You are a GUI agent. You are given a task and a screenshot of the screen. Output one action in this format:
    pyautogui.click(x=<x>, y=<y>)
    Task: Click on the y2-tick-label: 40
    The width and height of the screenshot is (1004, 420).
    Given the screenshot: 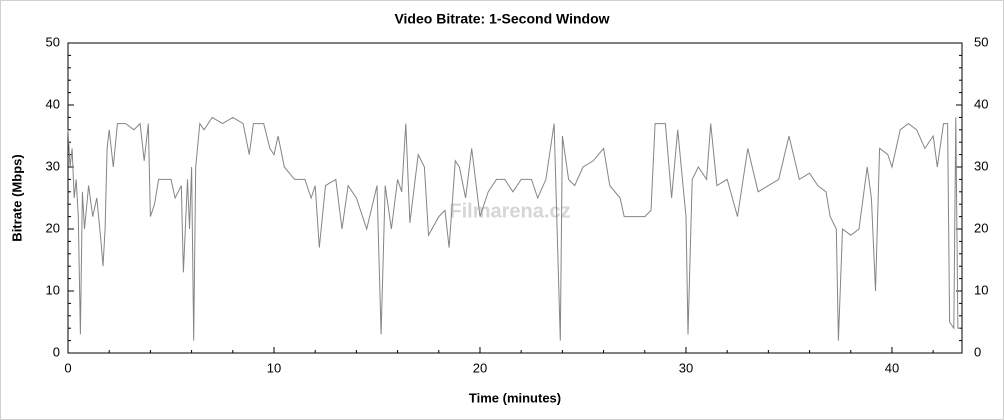 What is the action you would take?
    pyautogui.click(x=981, y=103)
    